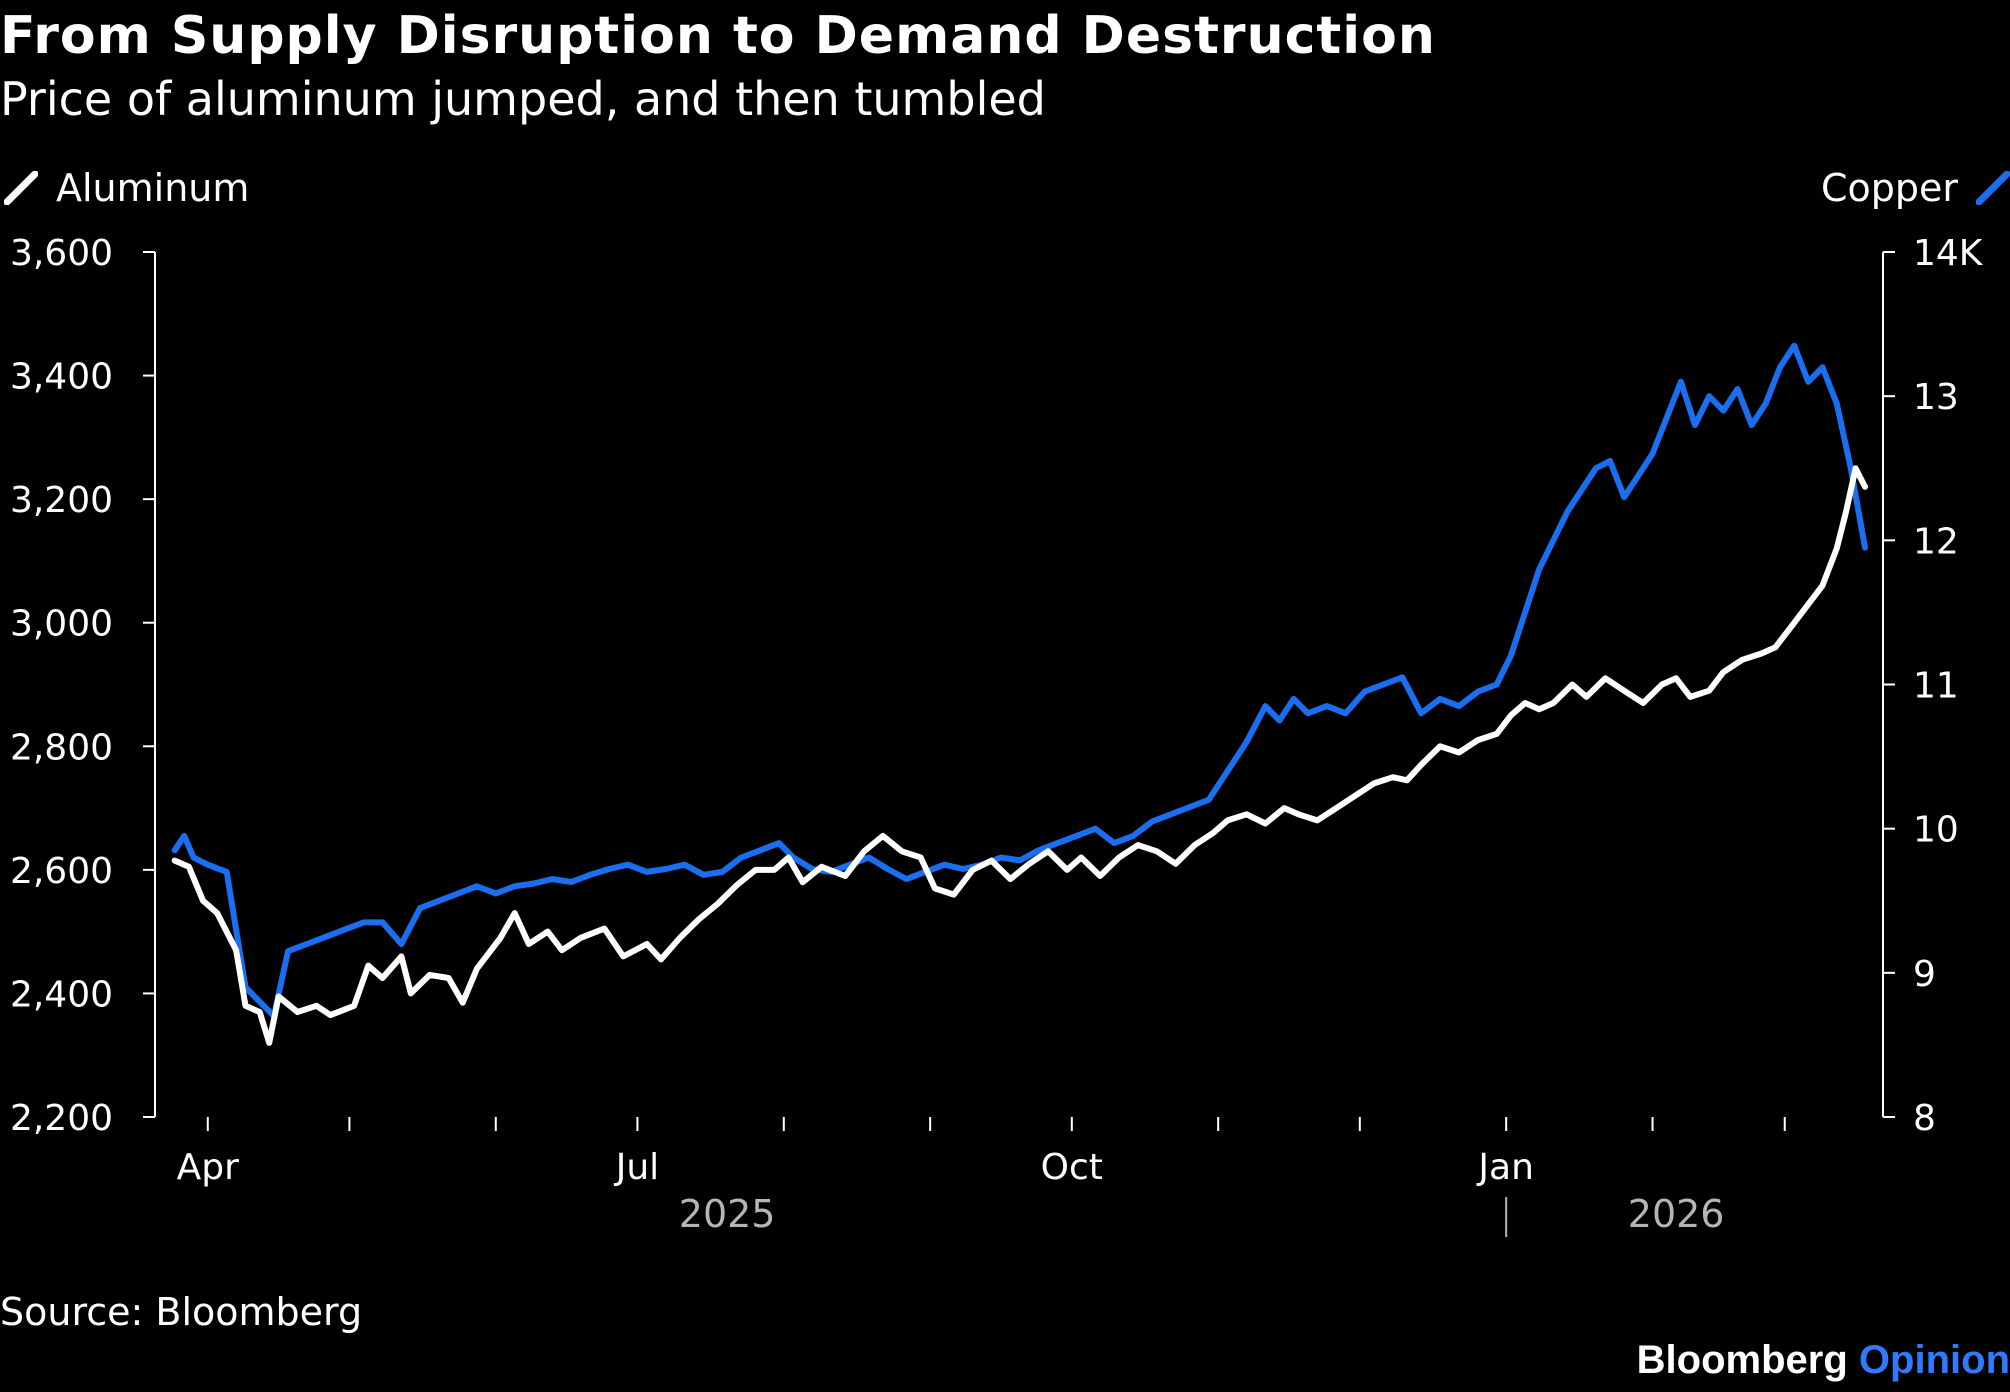 The width and height of the screenshot is (2010, 1392). I want to click on right-axis-tick-label: 11, so click(1936, 686).